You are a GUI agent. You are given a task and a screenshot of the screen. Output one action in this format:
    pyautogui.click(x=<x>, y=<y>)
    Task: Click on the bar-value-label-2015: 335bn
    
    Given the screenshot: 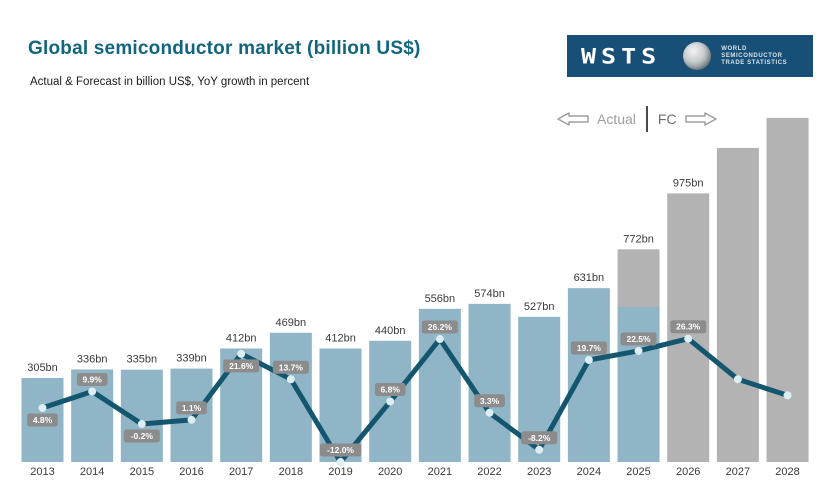 What is the action you would take?
    pyautogui.click(x=142, y=360)
    